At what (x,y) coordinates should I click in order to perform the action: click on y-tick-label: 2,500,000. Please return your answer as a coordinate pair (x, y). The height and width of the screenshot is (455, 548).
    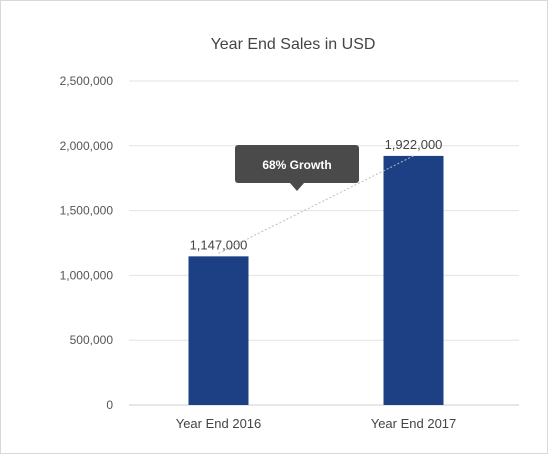
    Looking at the image, I should click on (87, 81).